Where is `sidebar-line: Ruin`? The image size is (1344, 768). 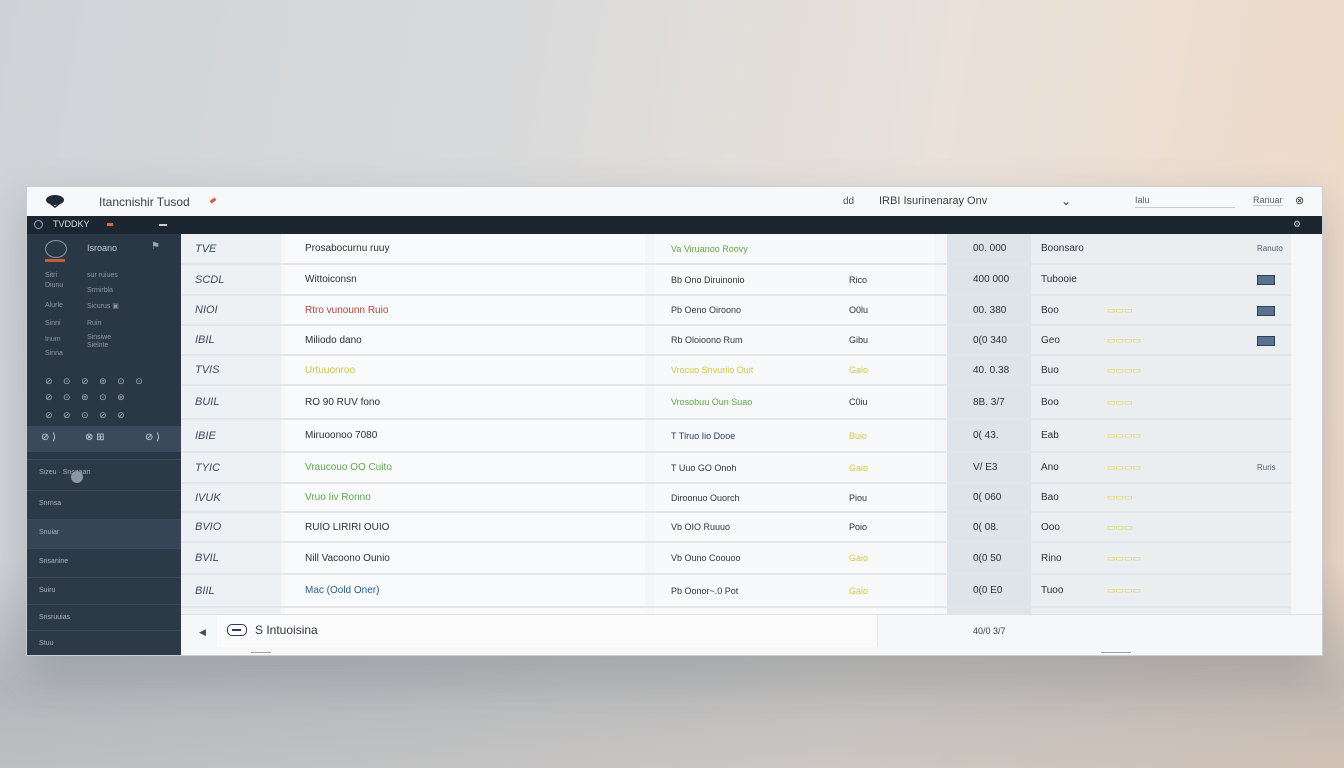
sidebar-line: Ruin is located at coordinates (94, 323).